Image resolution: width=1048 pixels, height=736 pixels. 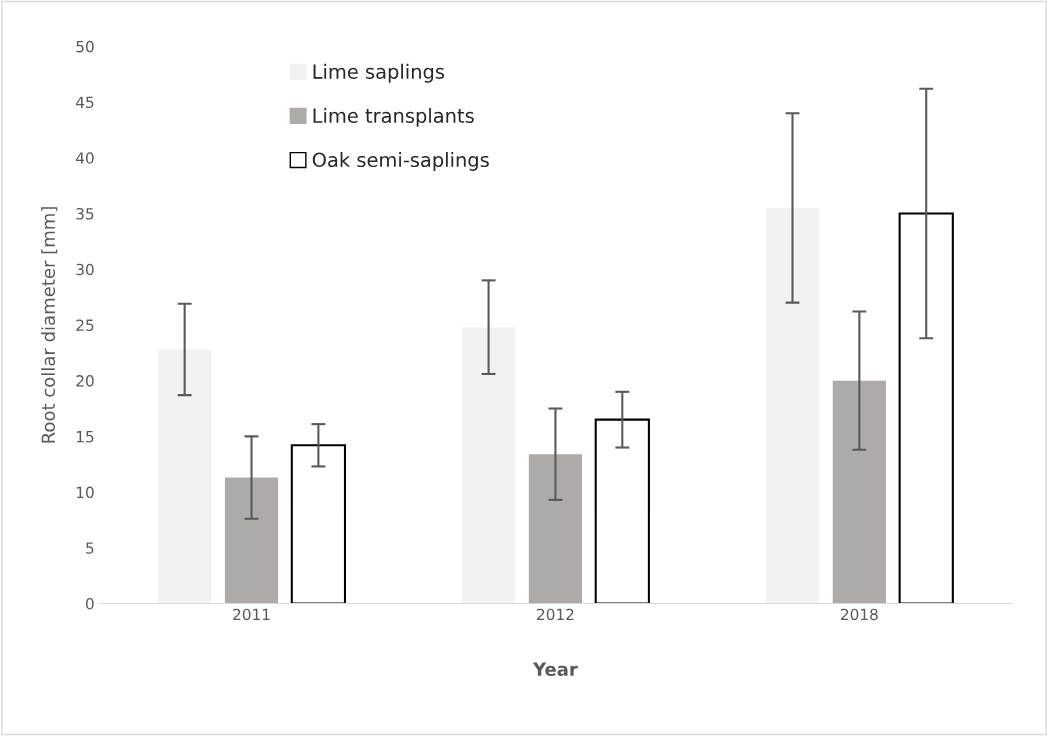 What do you see at coordinates (85, 437) in the screenshot?
I see `y-tick-label: 15` at bounding box center [85, 437].